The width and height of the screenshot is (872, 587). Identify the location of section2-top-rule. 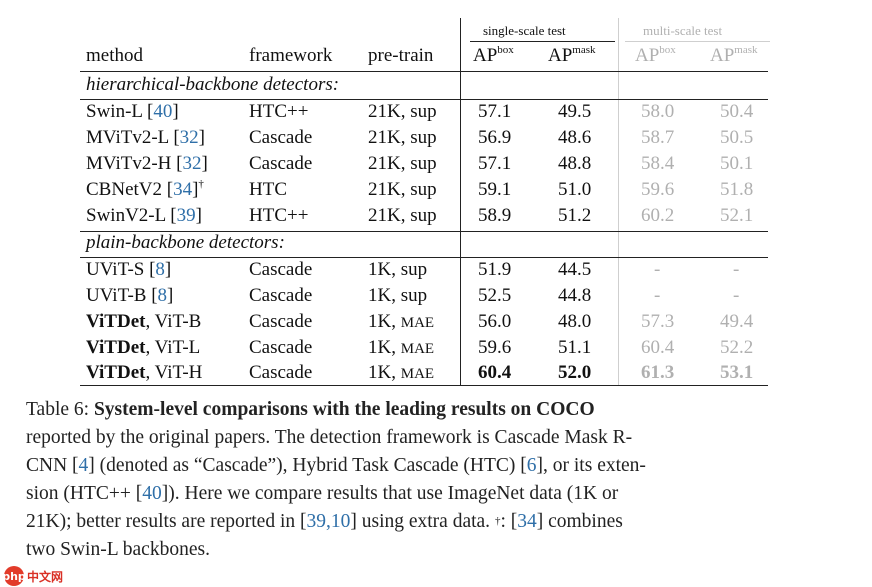
(424, 231).